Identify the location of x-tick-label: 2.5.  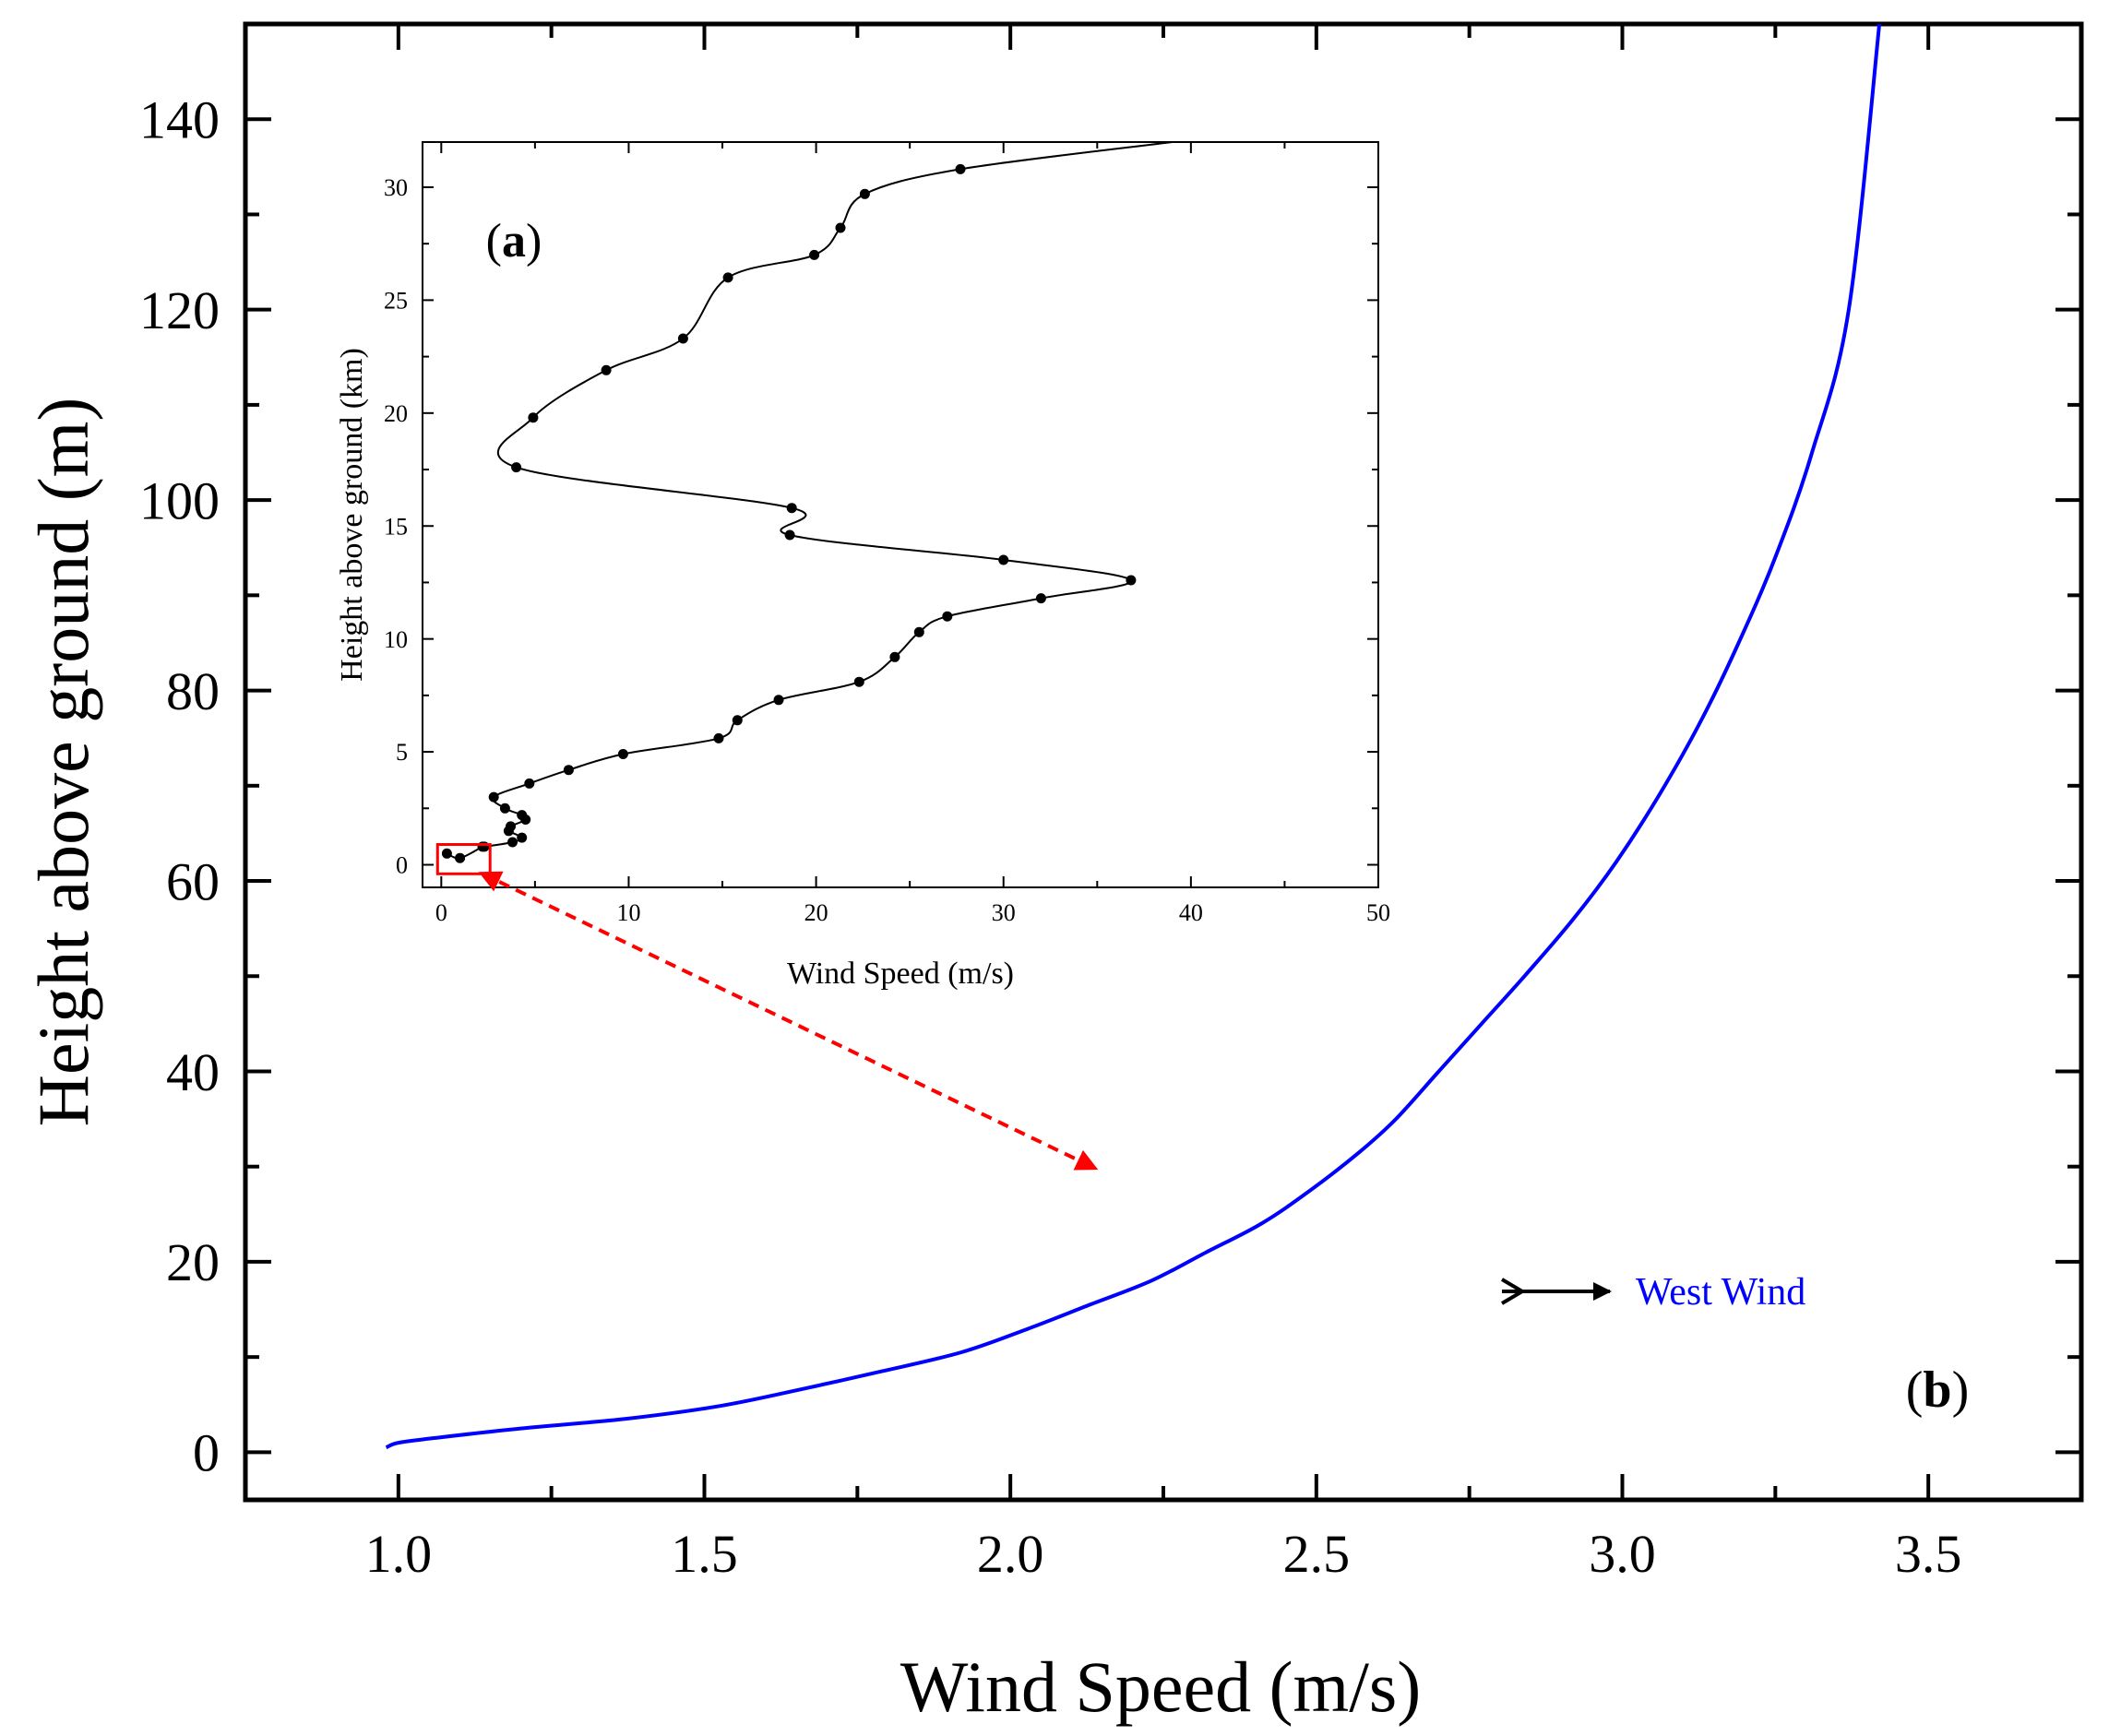
(1317, 1554).